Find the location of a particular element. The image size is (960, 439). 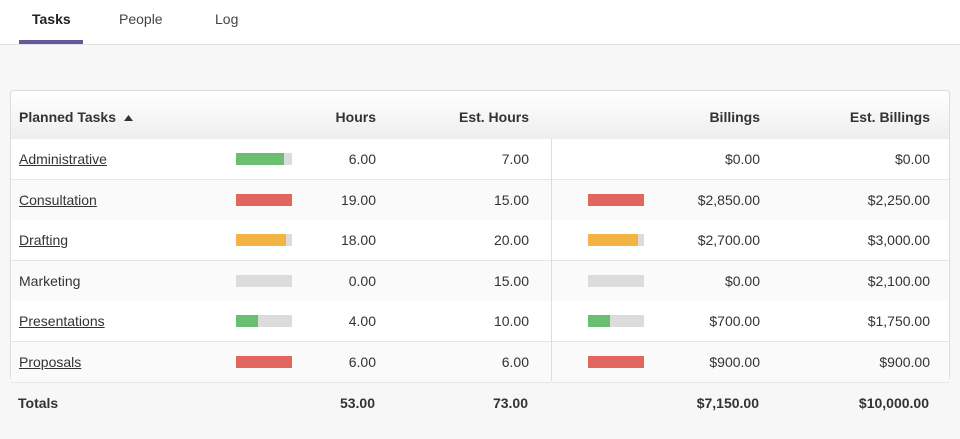

est-billings: $0.00 is located at coordinates (912, 159).